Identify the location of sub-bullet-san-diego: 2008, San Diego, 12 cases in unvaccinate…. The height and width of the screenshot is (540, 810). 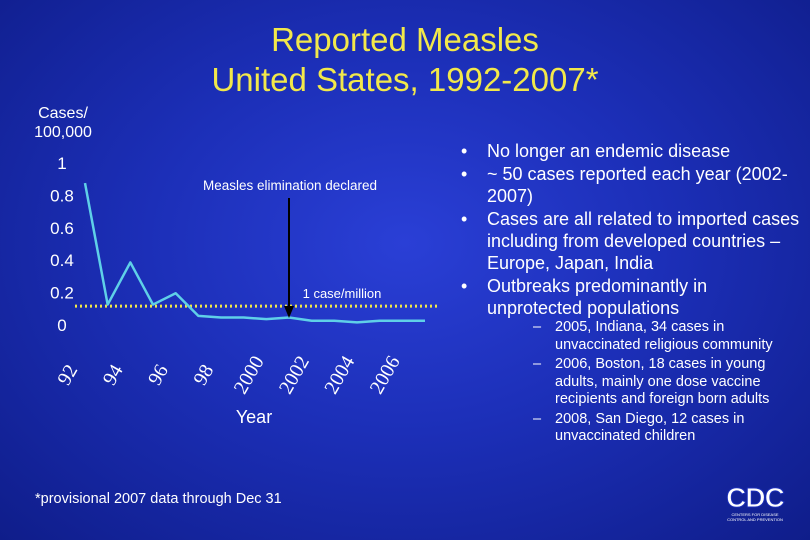
(645, 428).